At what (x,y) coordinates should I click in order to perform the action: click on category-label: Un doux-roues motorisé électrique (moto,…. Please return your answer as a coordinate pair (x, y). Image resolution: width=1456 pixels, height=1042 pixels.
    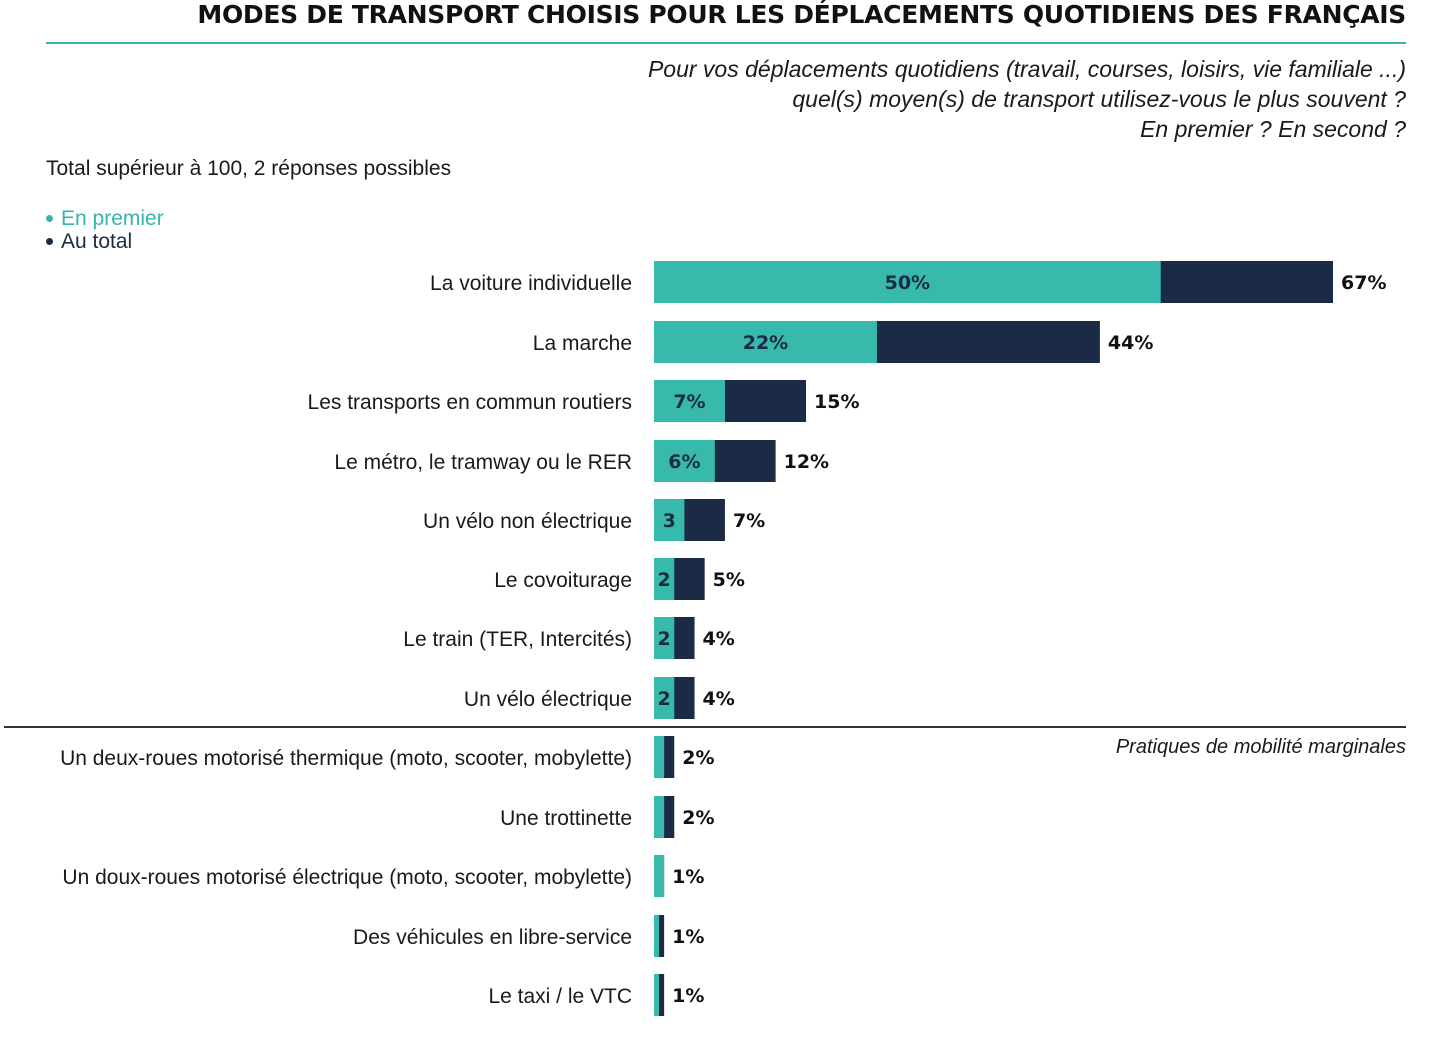
    Looking at the image, I should click on (347, 877).